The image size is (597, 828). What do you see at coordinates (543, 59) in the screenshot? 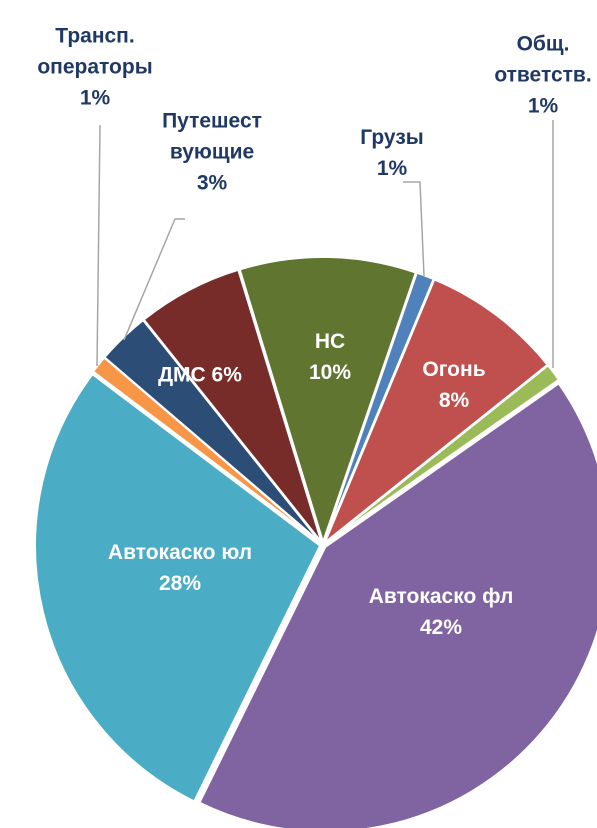
I see `category-label: Общ. ответств.` at bounding box center [543, 59].